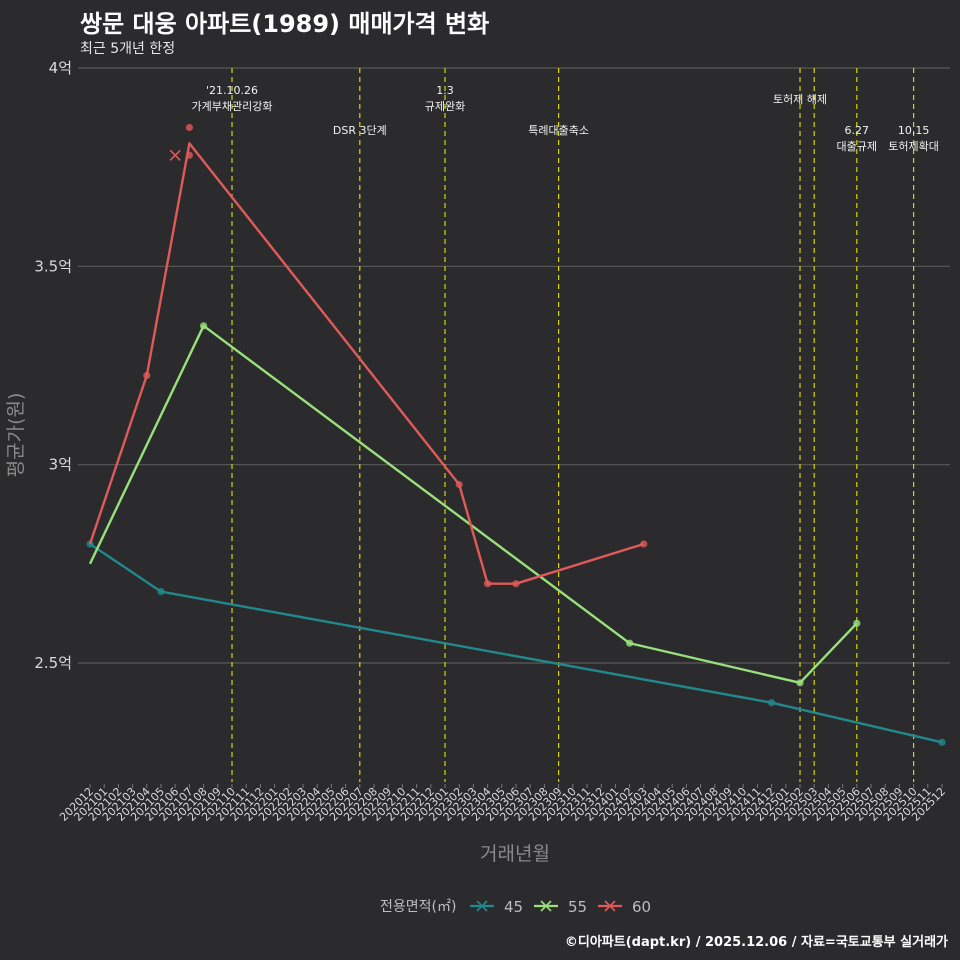 This screenshot has height=960, width=960. Describe the element at coordinates (53, 365) in the screenshot. I see `y-ticks: 2.5억 3억 3.5억 4억` at that location.